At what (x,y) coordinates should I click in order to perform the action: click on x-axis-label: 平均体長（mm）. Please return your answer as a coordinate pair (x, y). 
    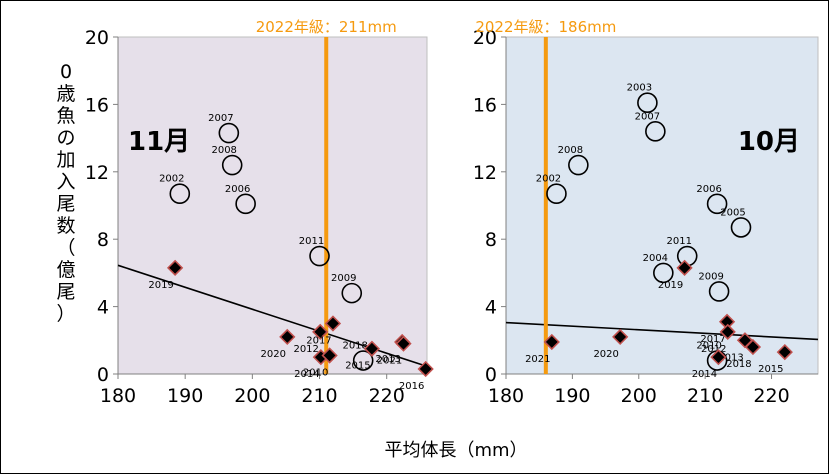
    Looking at the image, I should click on (455, 450).